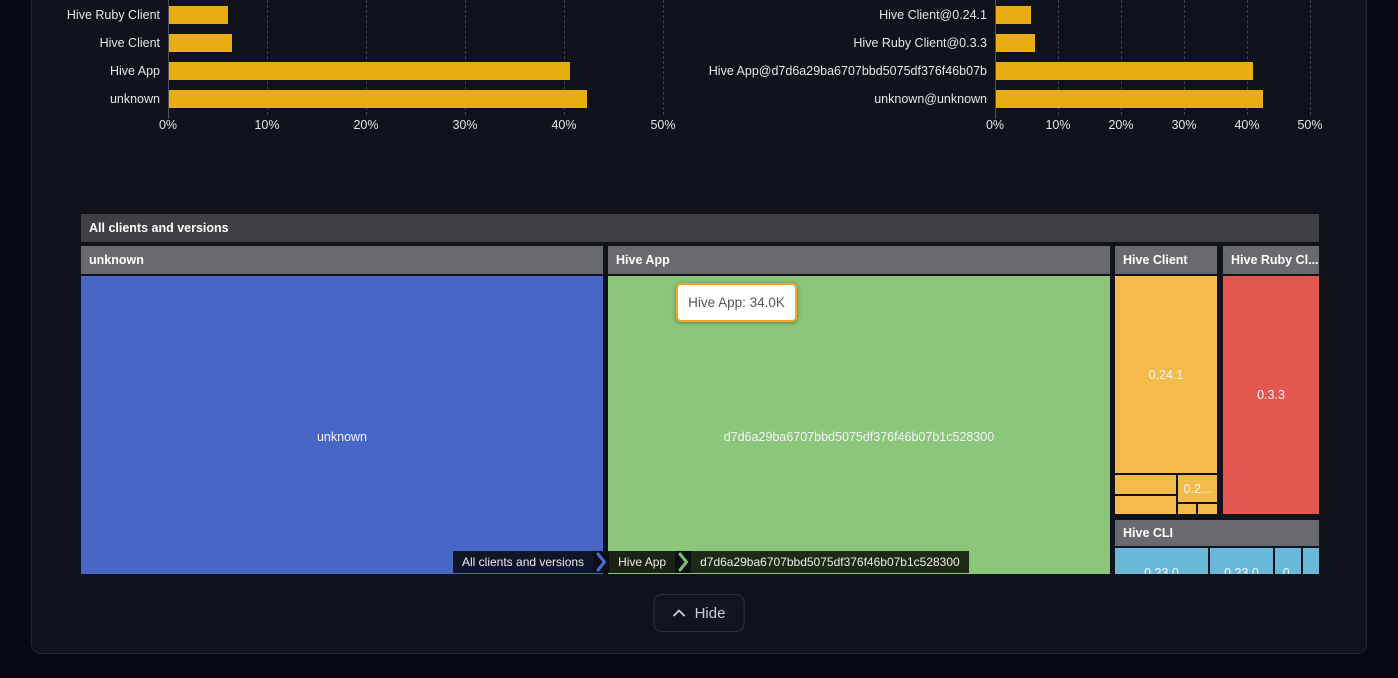  I want to click on treemap-root-header: All clients and versions, so click(700, 228).